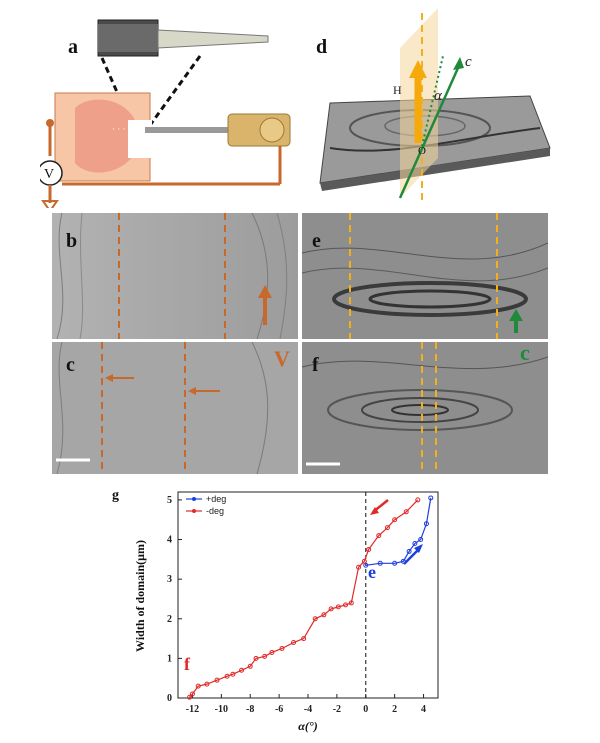  I want to click on y-tick-label: 2, so click(169, 619).